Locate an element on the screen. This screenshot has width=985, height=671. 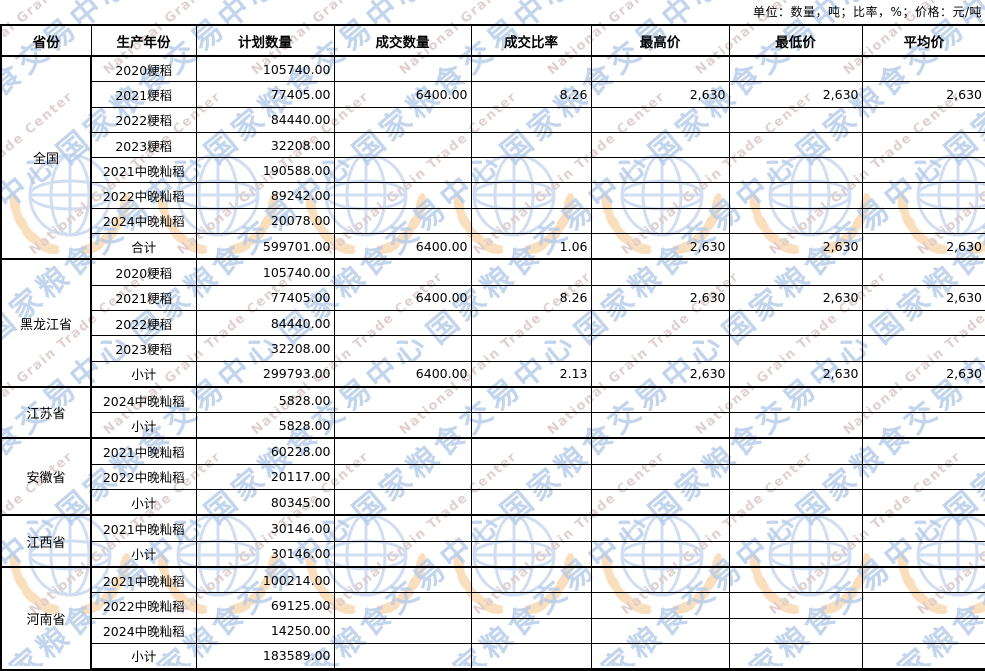
col-header-2: 生产年份 is located at coordinates (143, 40).